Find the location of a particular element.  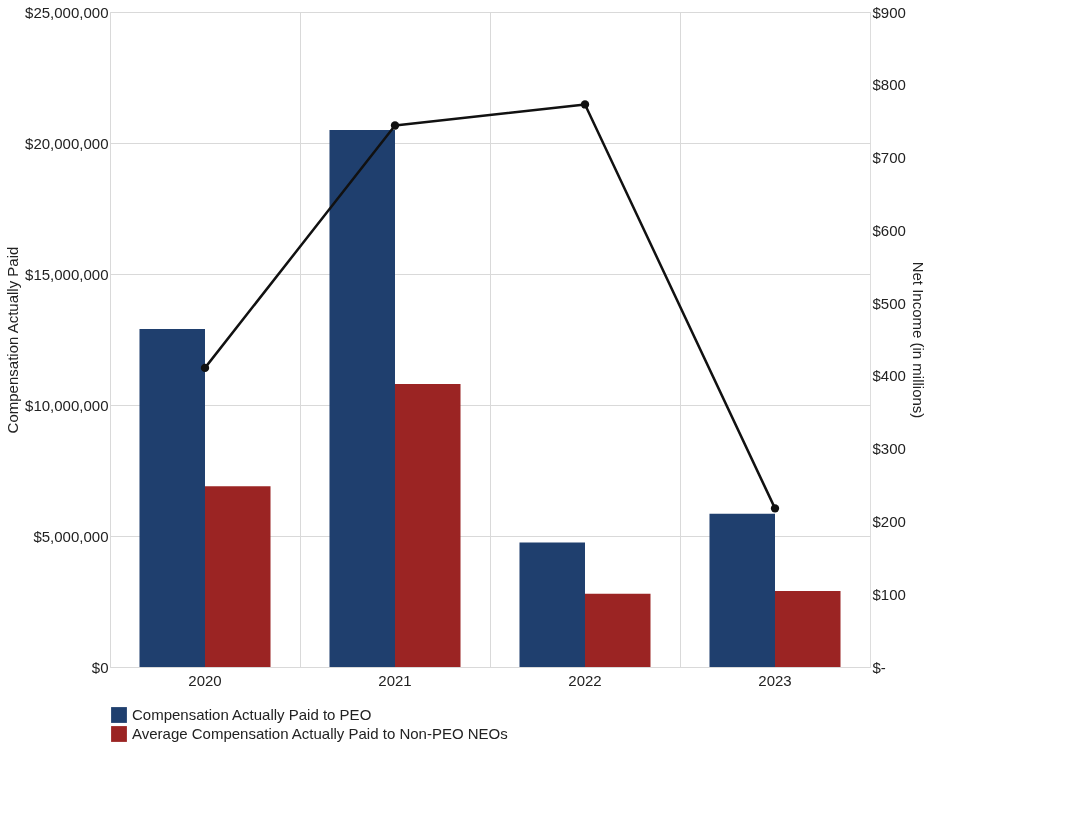

y-tick-label: $0 is located at coordinates (100, 667).